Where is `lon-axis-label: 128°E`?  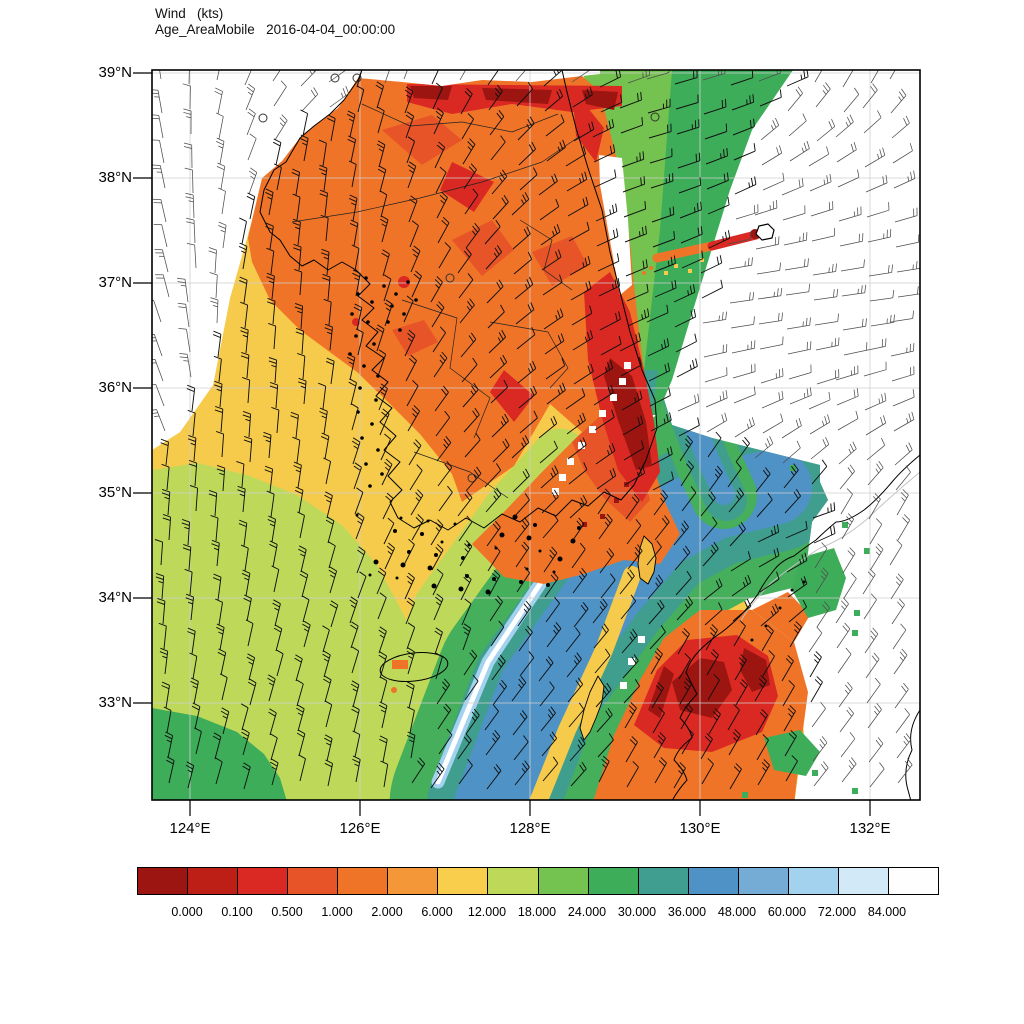
lon-axis-label: 128°E is located at coordinates (530, 828).